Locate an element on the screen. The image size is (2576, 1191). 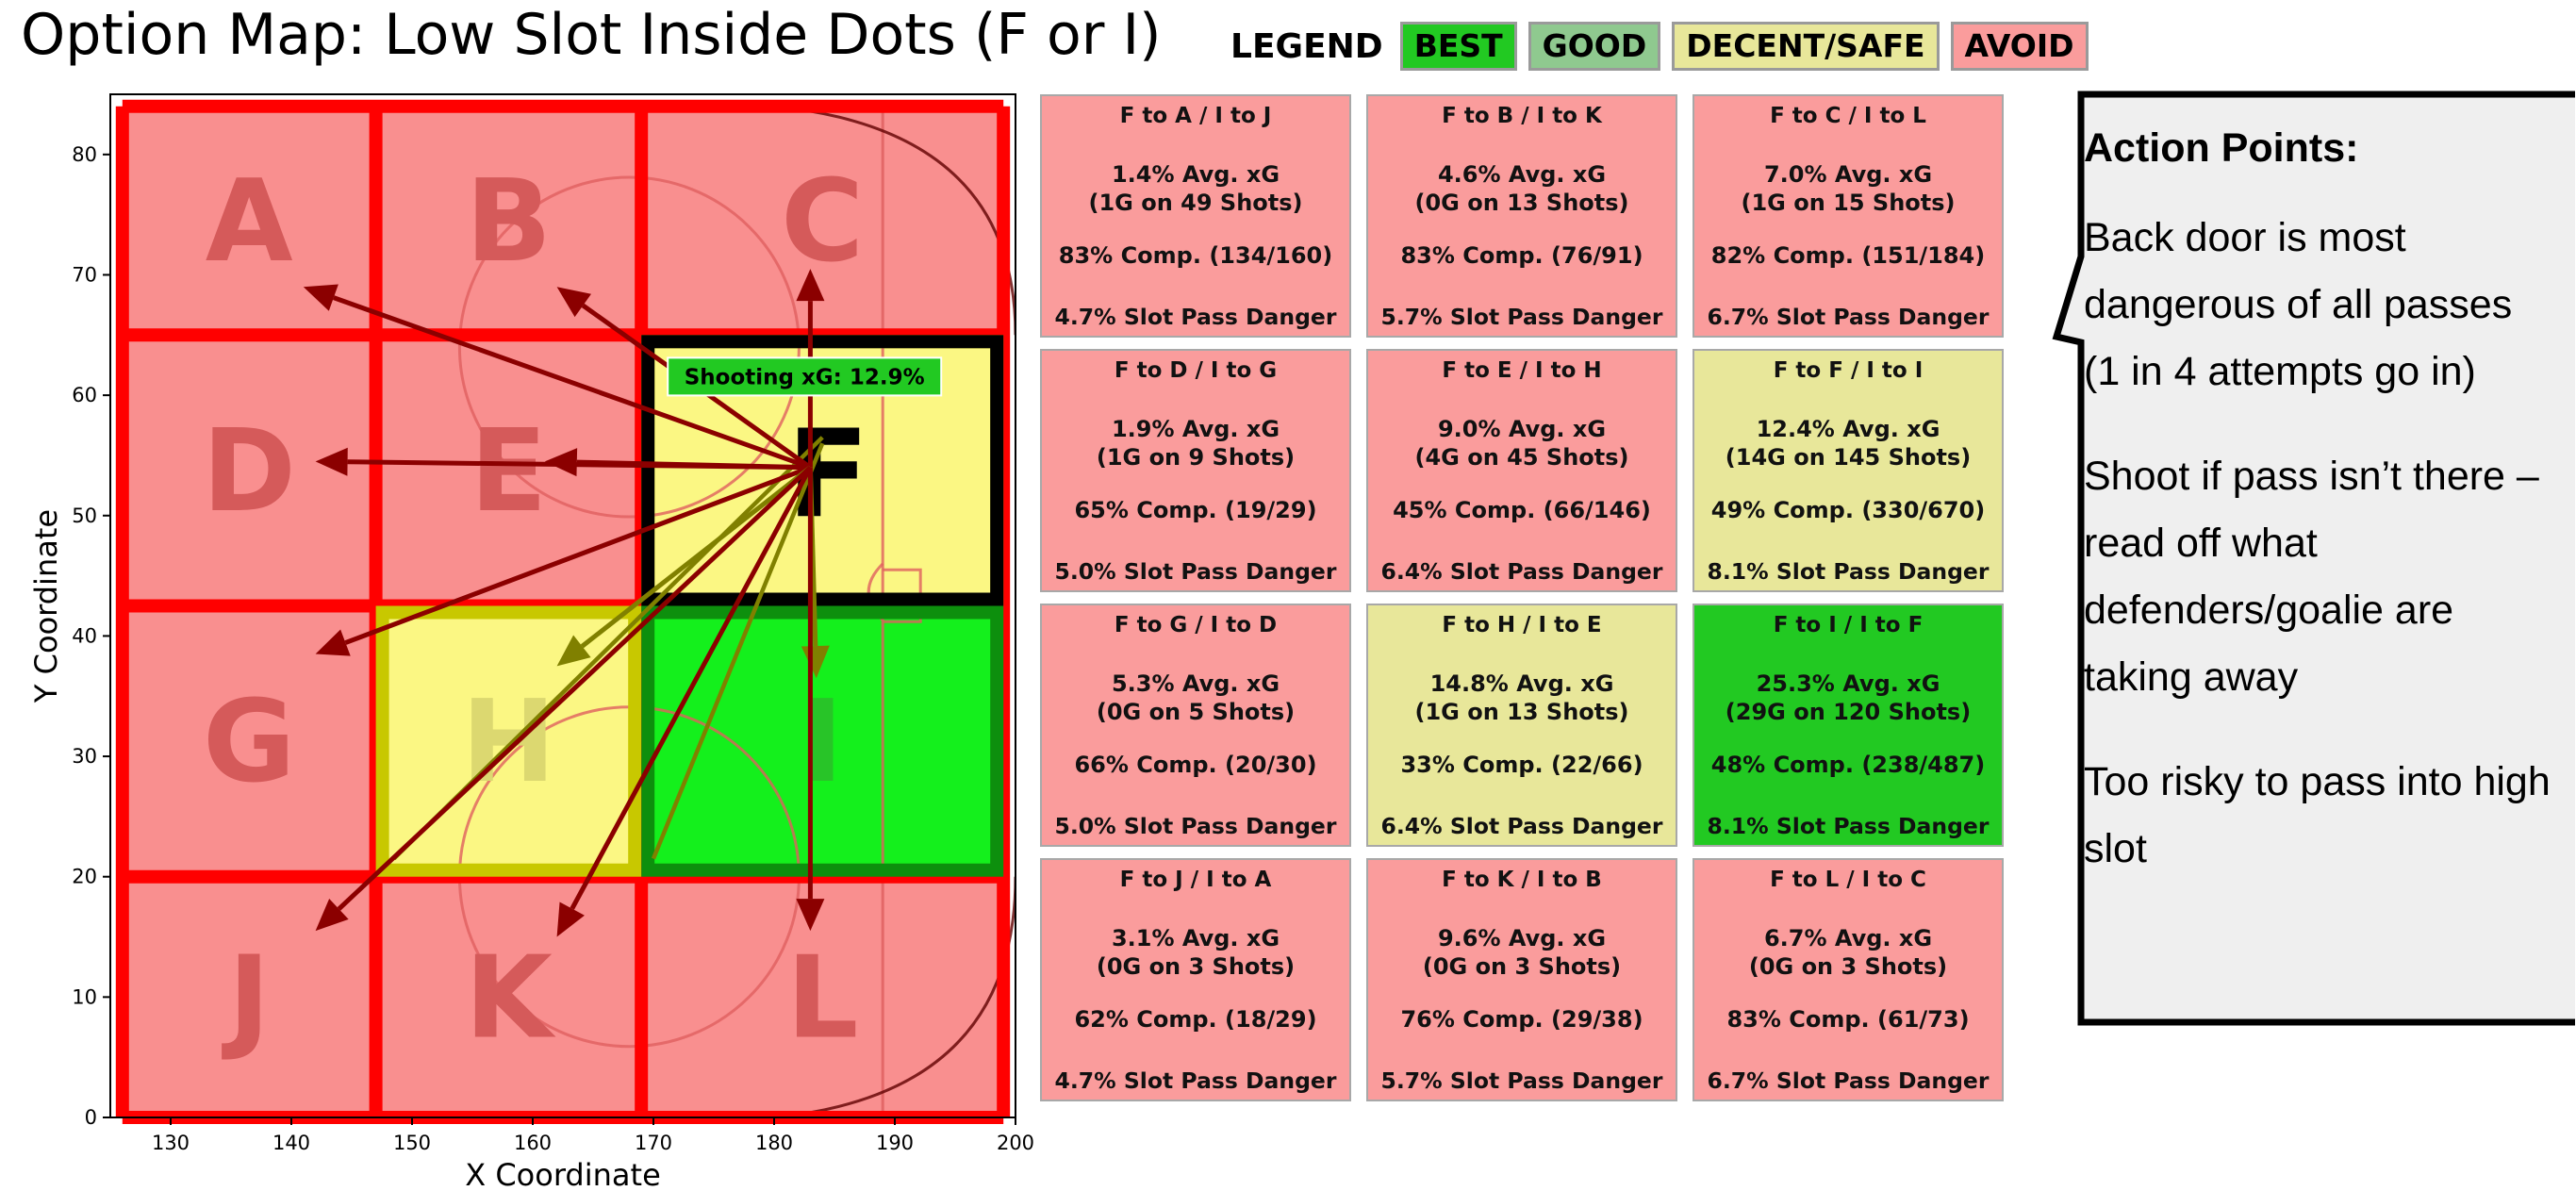
zone-letter-h: H is located at coordinates (508, 742).